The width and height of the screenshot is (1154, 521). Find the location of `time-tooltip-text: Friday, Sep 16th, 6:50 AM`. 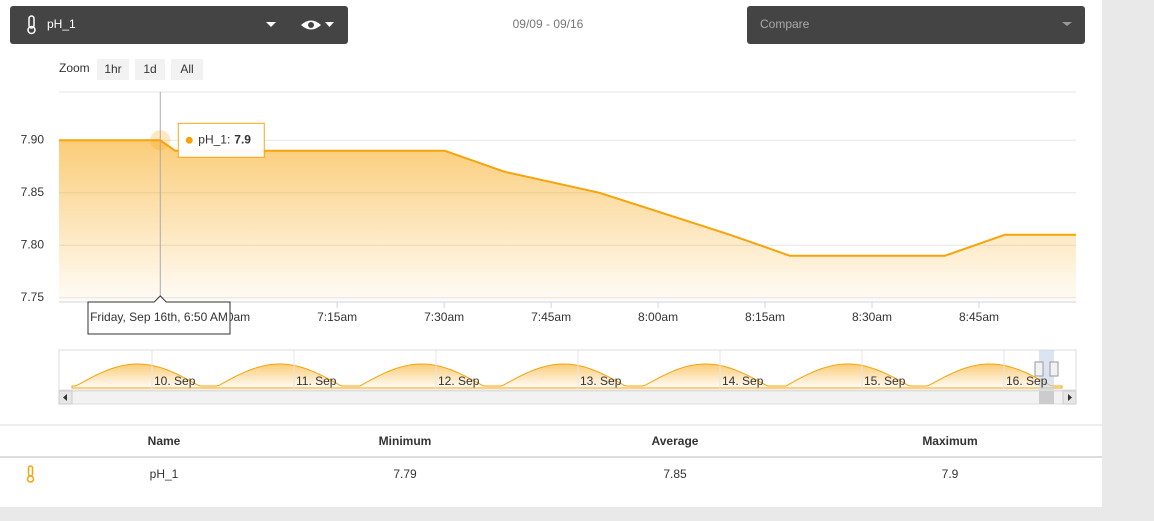

time-tooltip-text: Friday, Sep 16th, 6:50 AM is located at coordinates (159, 317).